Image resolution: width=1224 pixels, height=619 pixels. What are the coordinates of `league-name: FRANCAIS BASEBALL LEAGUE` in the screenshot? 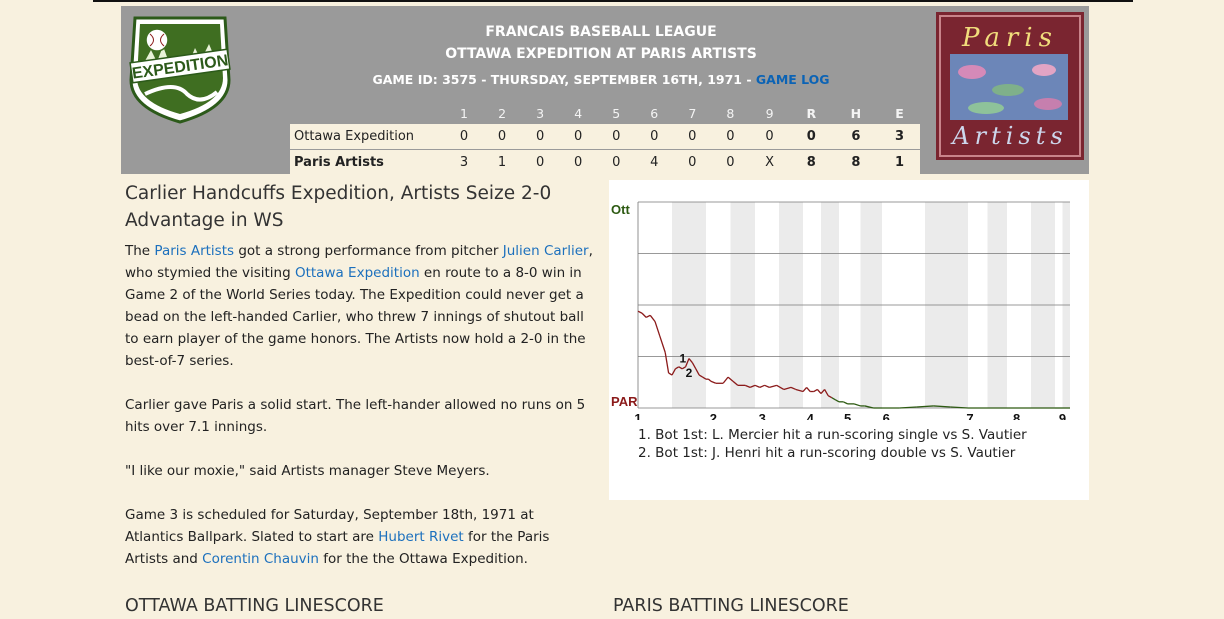 It's located at (601, 32).